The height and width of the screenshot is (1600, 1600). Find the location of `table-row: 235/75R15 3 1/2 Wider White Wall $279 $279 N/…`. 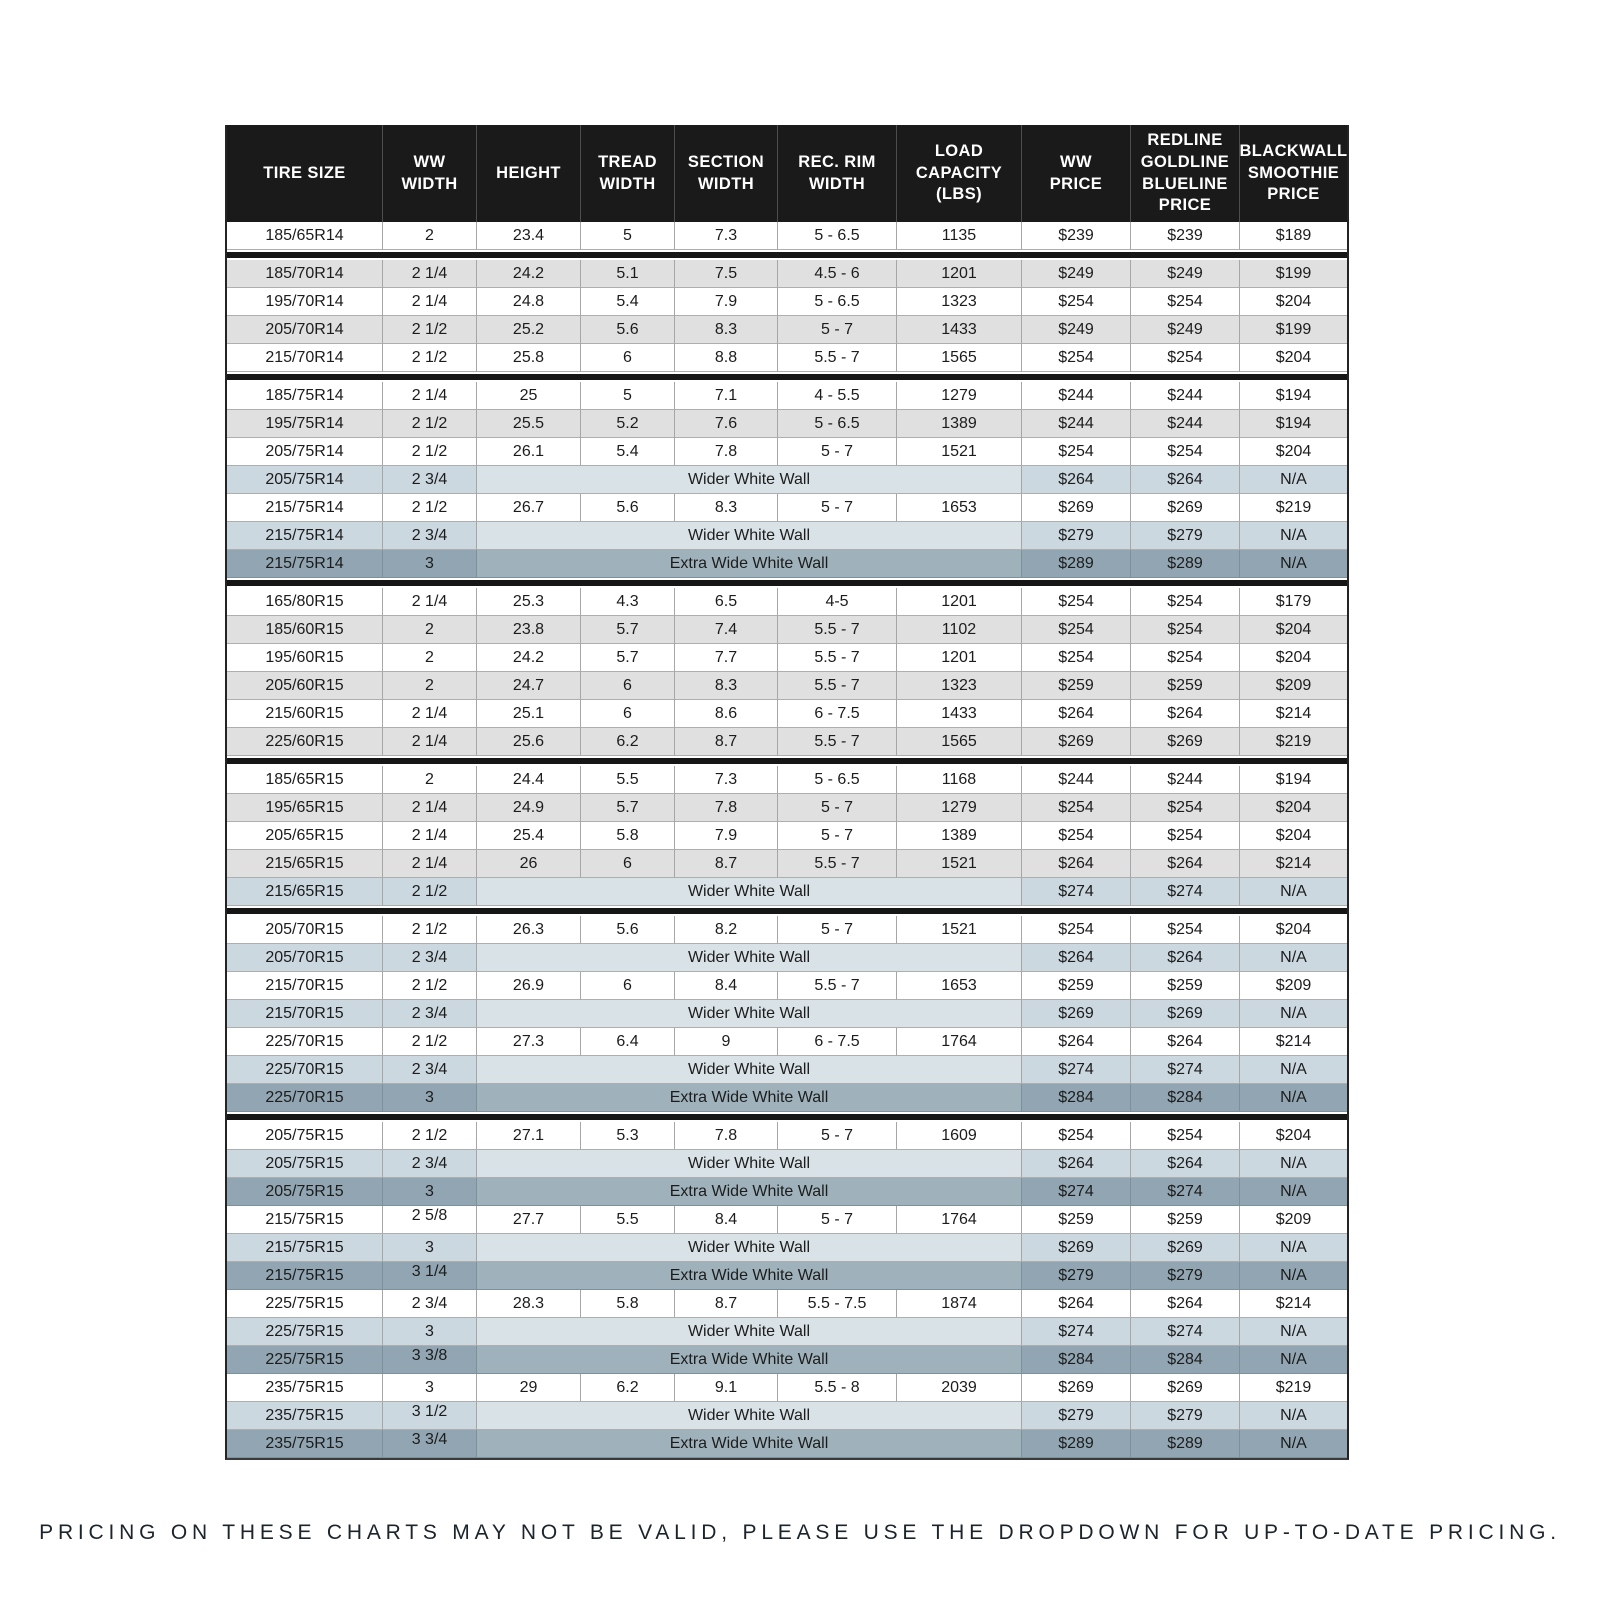

table-row: 235/75R15 3 1/2 Wider White Wall $279 $279 N/… is located at coordinates (787, 1416).